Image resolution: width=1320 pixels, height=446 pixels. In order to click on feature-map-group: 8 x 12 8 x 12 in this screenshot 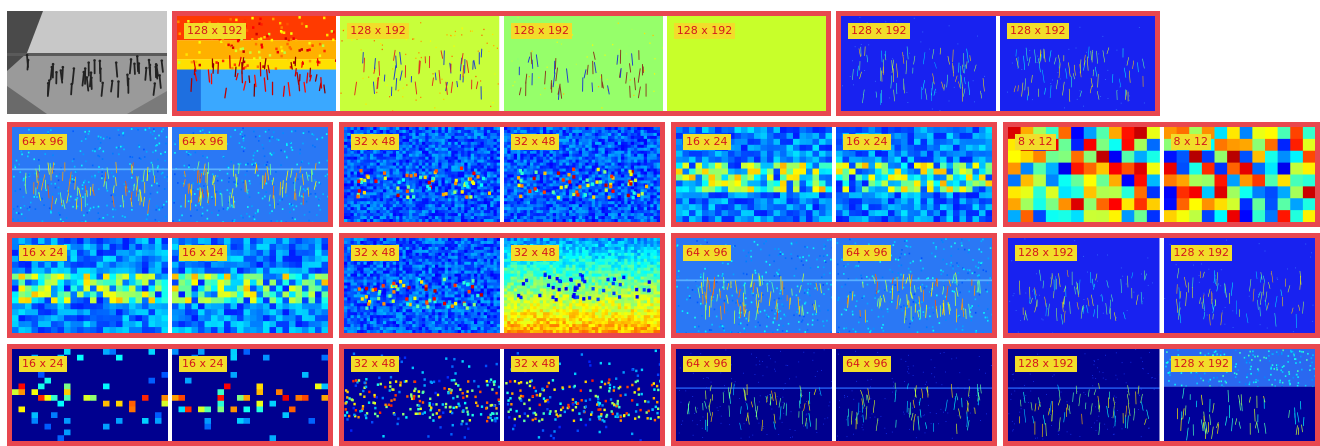, I will do `click(1161, 174)`.